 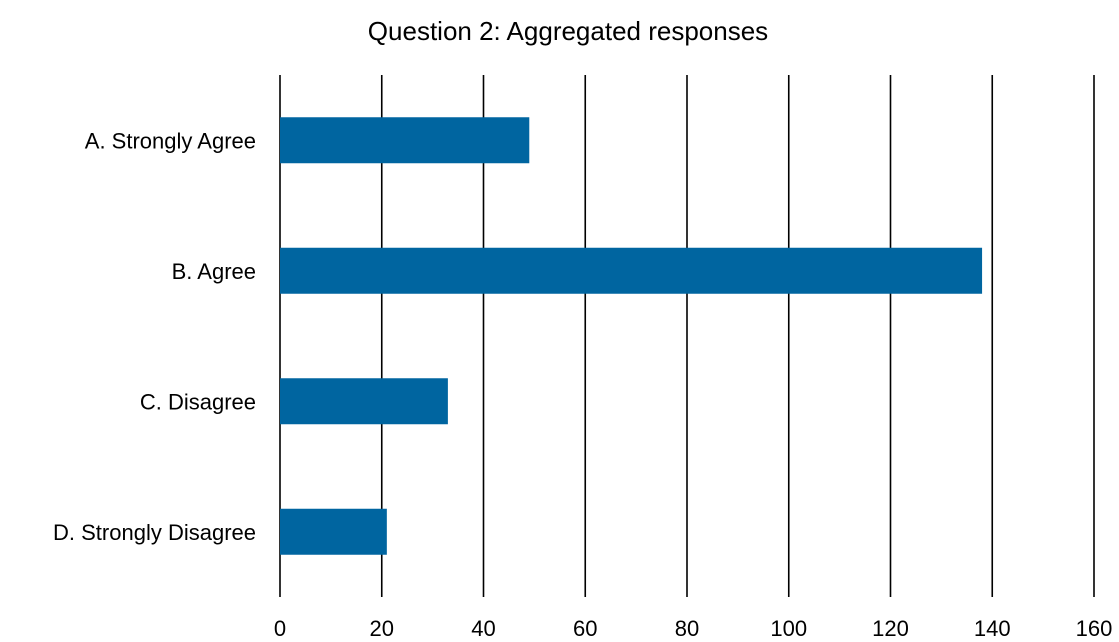 I want to click on x-tick-label: 0, so click(x=280, y=628).